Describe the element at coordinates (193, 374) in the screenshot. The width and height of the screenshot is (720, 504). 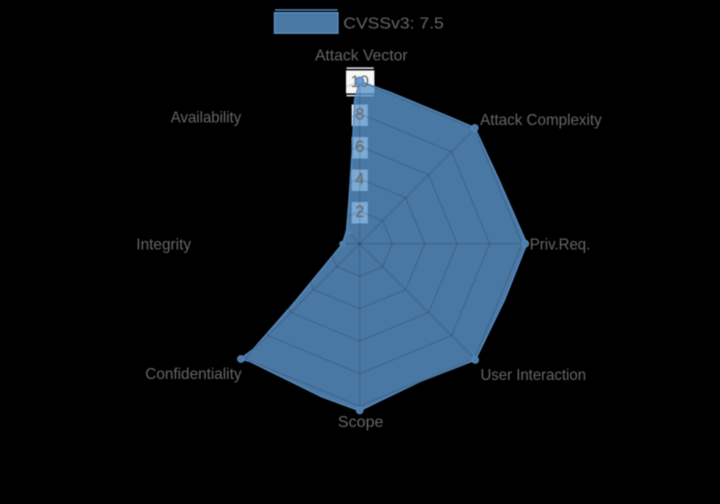
I see `svg-text: Confidentiality` at that location.